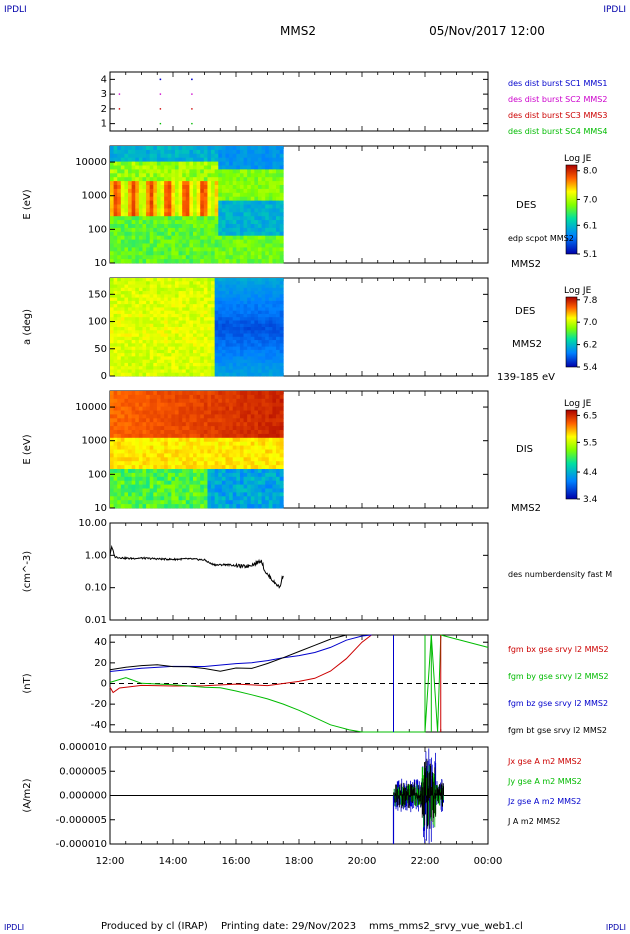 The image size is (630, 934). I want to click on y-tick-label: -20, so click(99, 704).